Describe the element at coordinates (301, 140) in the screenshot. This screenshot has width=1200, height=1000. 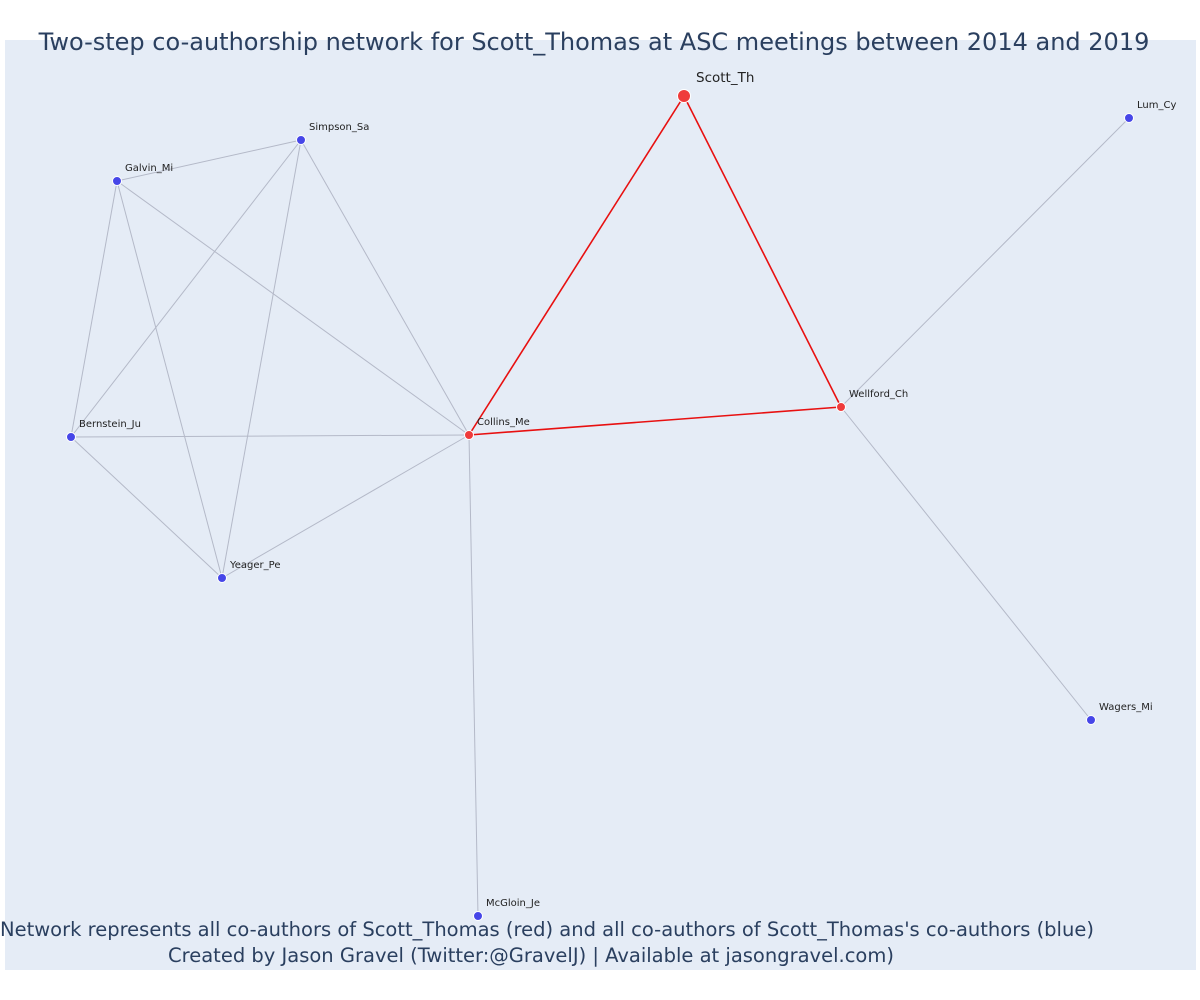
I see `node-simpson` at that location.